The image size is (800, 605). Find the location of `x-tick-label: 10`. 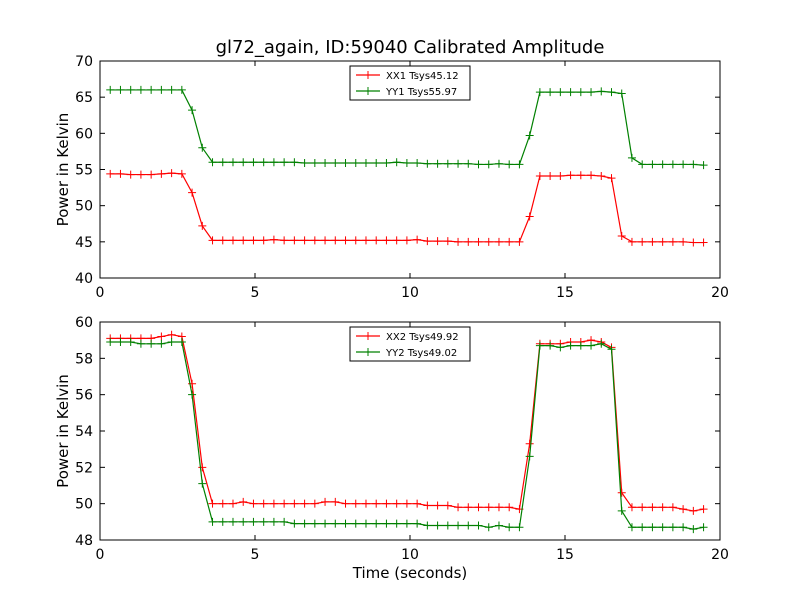

x-tick-label: 10 is located at coordinates (410, 555).